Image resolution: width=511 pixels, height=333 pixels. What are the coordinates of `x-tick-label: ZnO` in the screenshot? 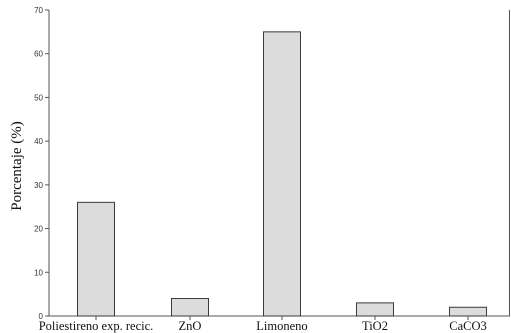 It's located at (190, 326).